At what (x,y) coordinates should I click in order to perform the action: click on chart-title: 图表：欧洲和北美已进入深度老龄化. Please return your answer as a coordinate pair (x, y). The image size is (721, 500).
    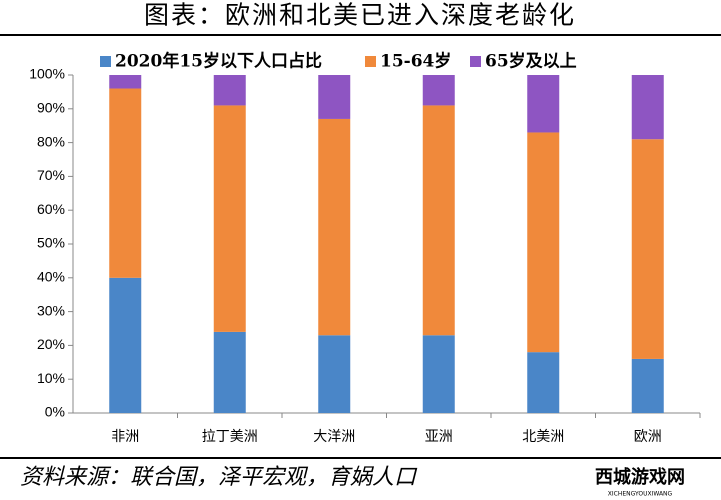
    Looking at the image, I should click on (360, 15).